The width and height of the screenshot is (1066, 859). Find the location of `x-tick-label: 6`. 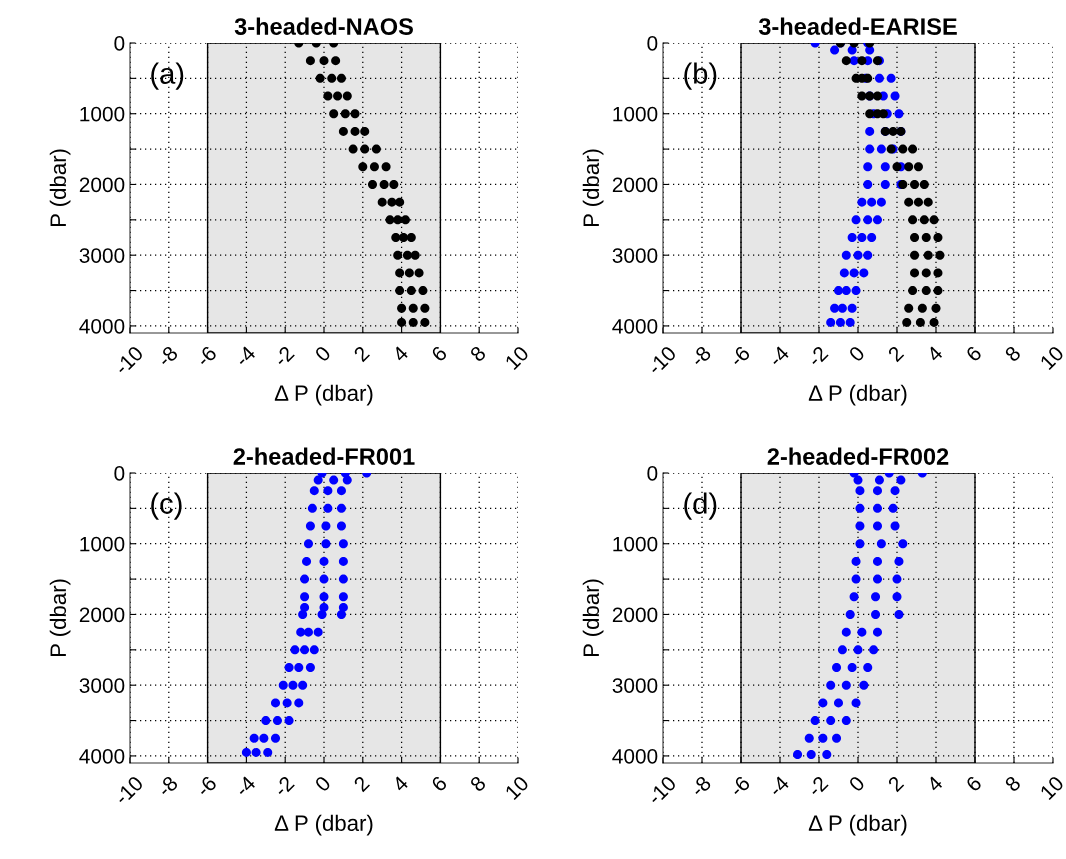

x-tick-label: 6 is located at coordinates (974, 354).